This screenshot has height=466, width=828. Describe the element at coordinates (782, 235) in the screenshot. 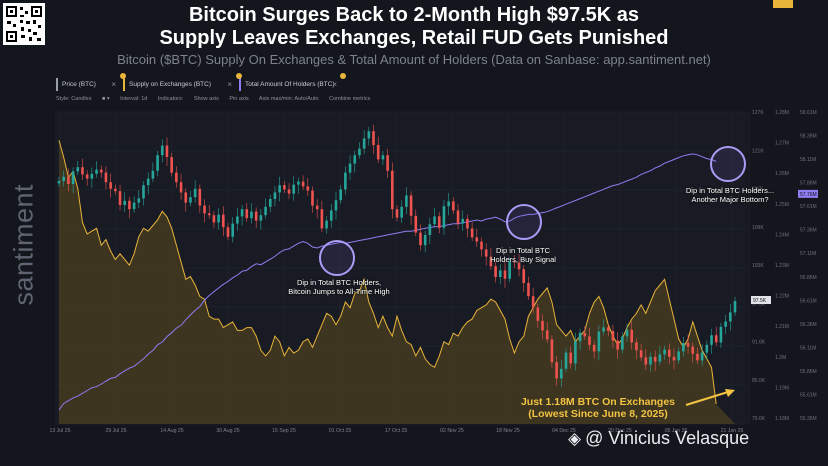

I see `y-tick-label: 1.24M` at that location.